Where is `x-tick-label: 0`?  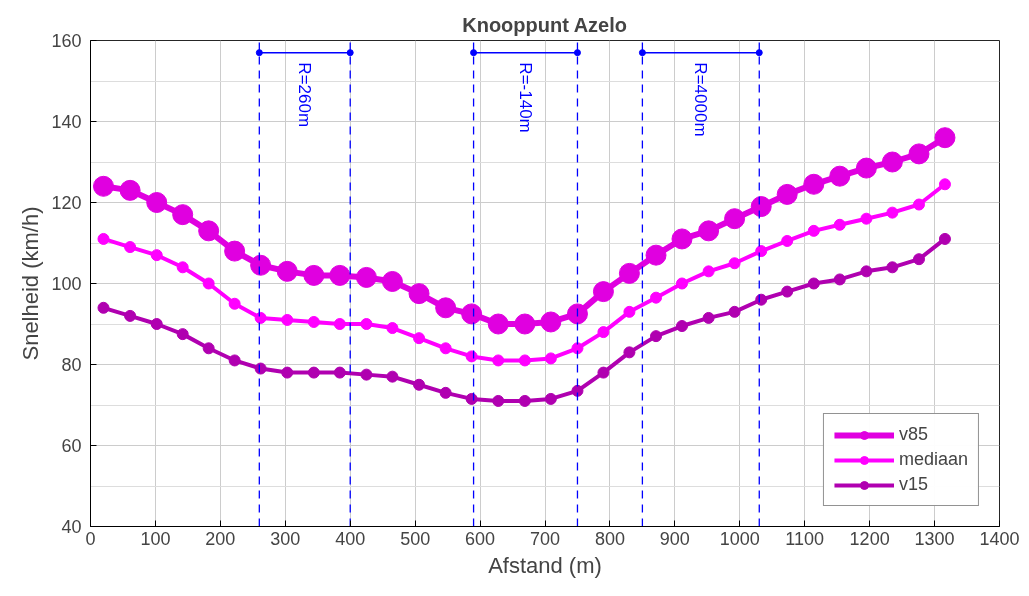
x-tick-label: 0 is located at coordinates (90, 538).